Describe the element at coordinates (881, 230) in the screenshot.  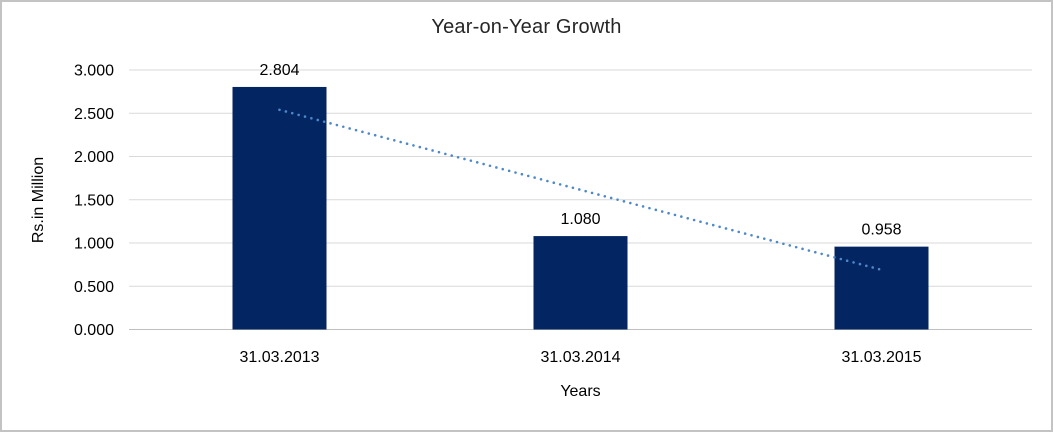
I see `bar-value-label: 0.958` at that location.